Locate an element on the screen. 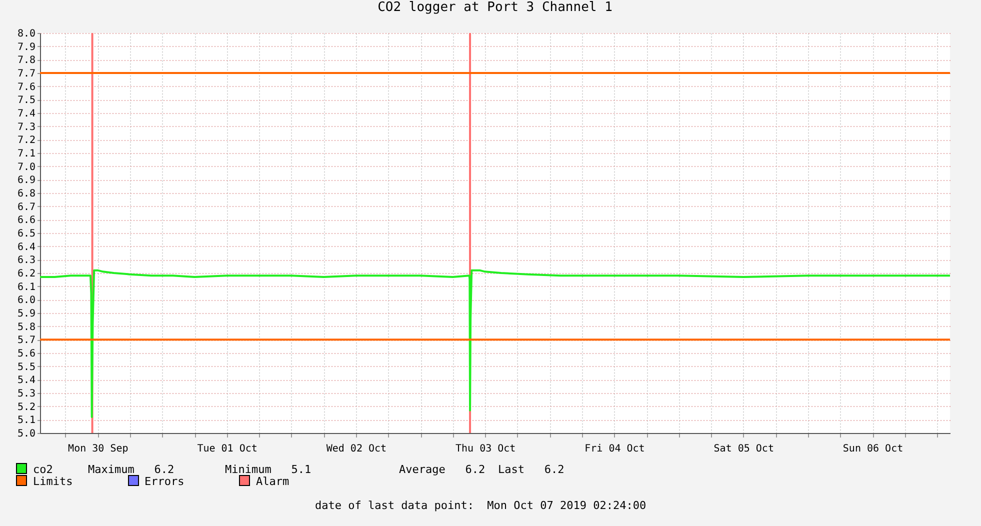 This screenshot has width=981, height=526. y-tick-label: 5.9 is located at coordinates (26, 314).